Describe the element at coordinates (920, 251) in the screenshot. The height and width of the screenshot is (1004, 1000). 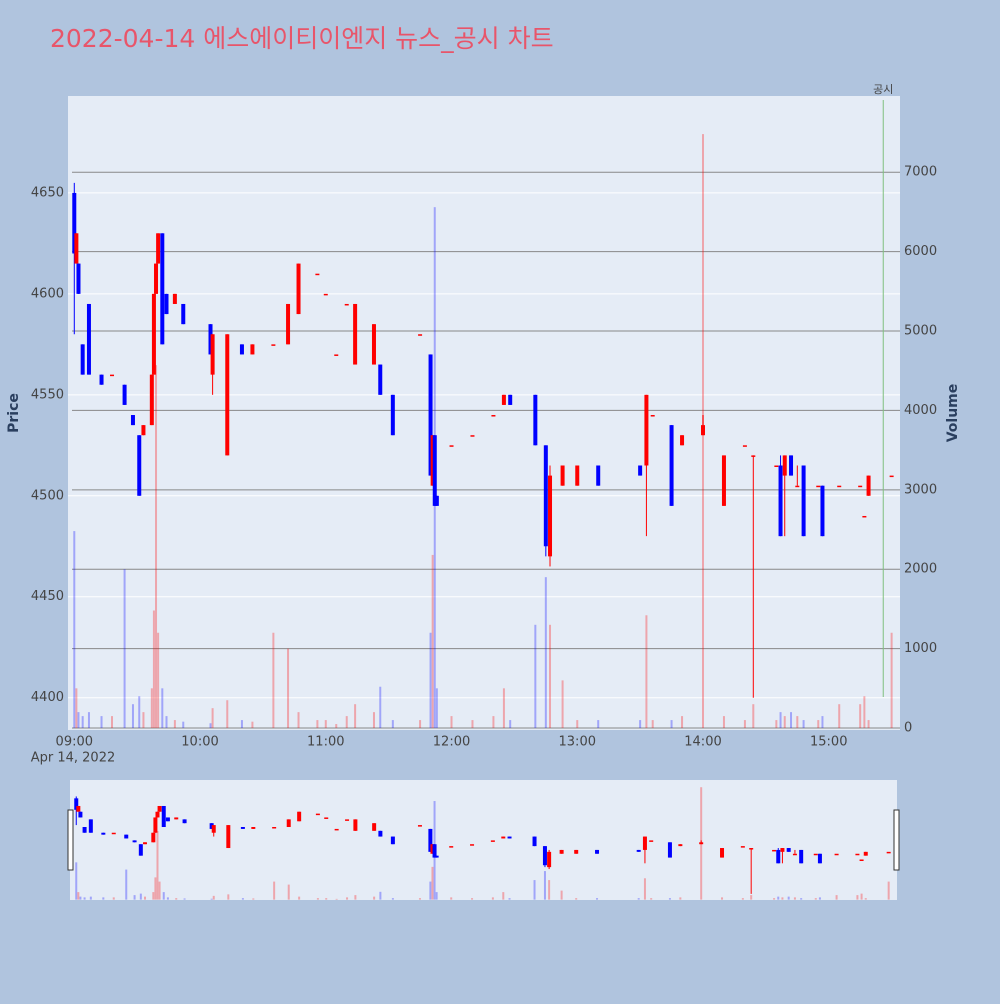
I see `y2-tick-label: 6000` at that location.